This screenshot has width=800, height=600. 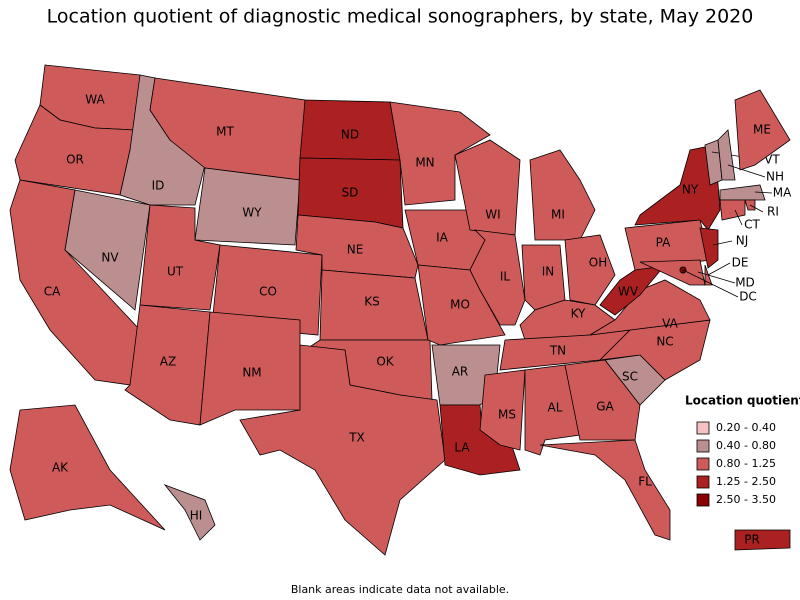 What do you see at coordinates (385, 362) in the screenshot?
I see `state-label: OK` at bounding box center [385, 362].